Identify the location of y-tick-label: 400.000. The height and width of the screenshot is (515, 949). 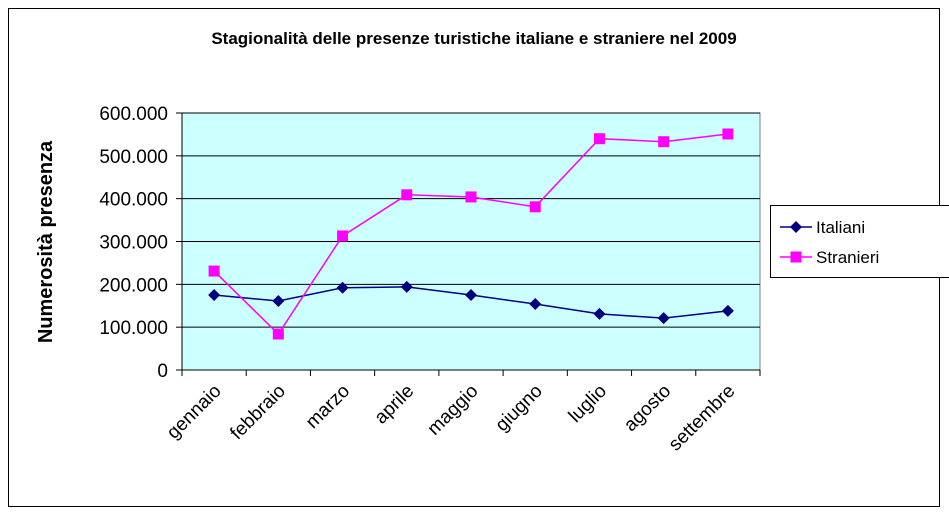
(133, 200).